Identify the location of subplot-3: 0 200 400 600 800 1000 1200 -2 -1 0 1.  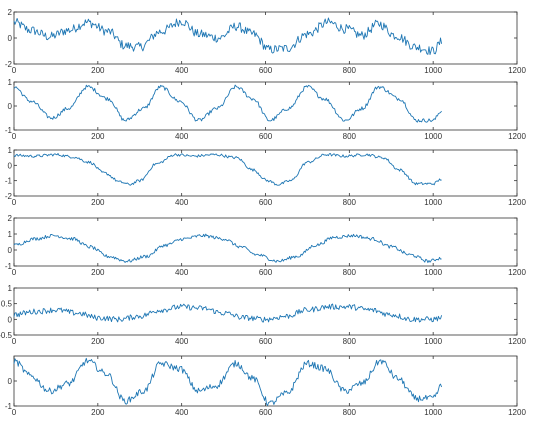
(266, 176).